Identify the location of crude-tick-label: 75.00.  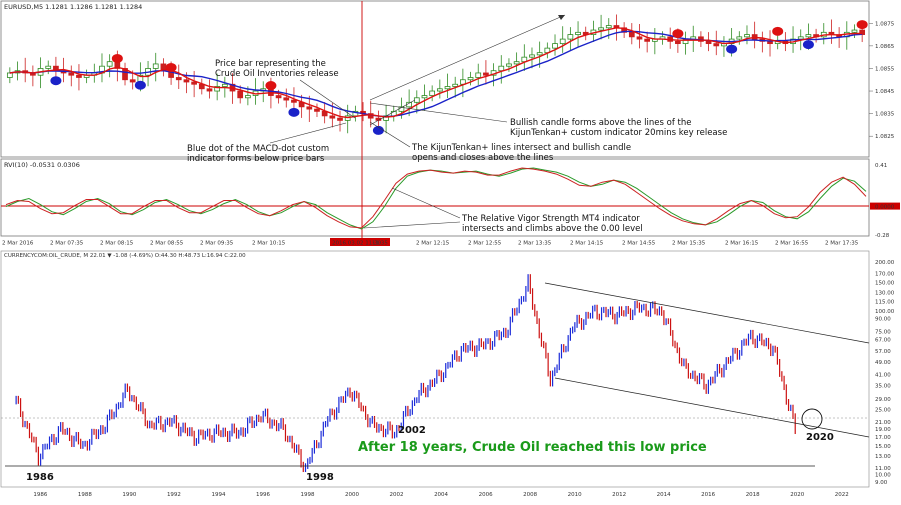
(883, 333).